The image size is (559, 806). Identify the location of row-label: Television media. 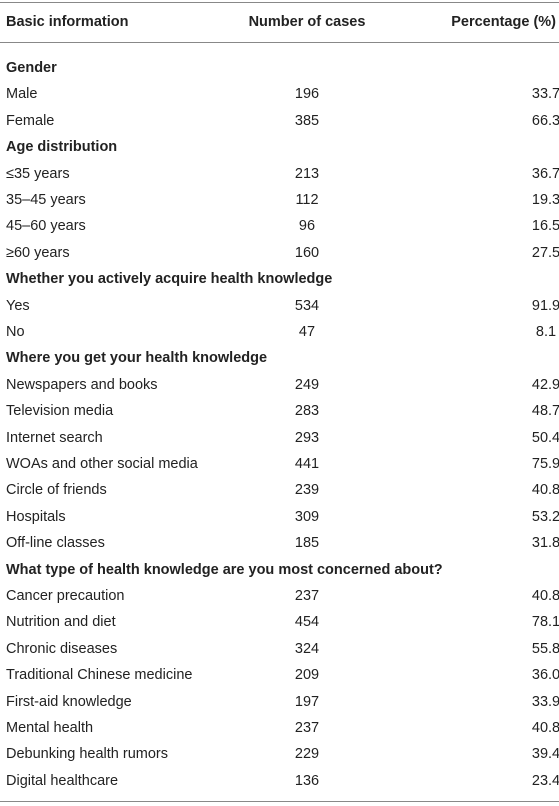
(60, 411).